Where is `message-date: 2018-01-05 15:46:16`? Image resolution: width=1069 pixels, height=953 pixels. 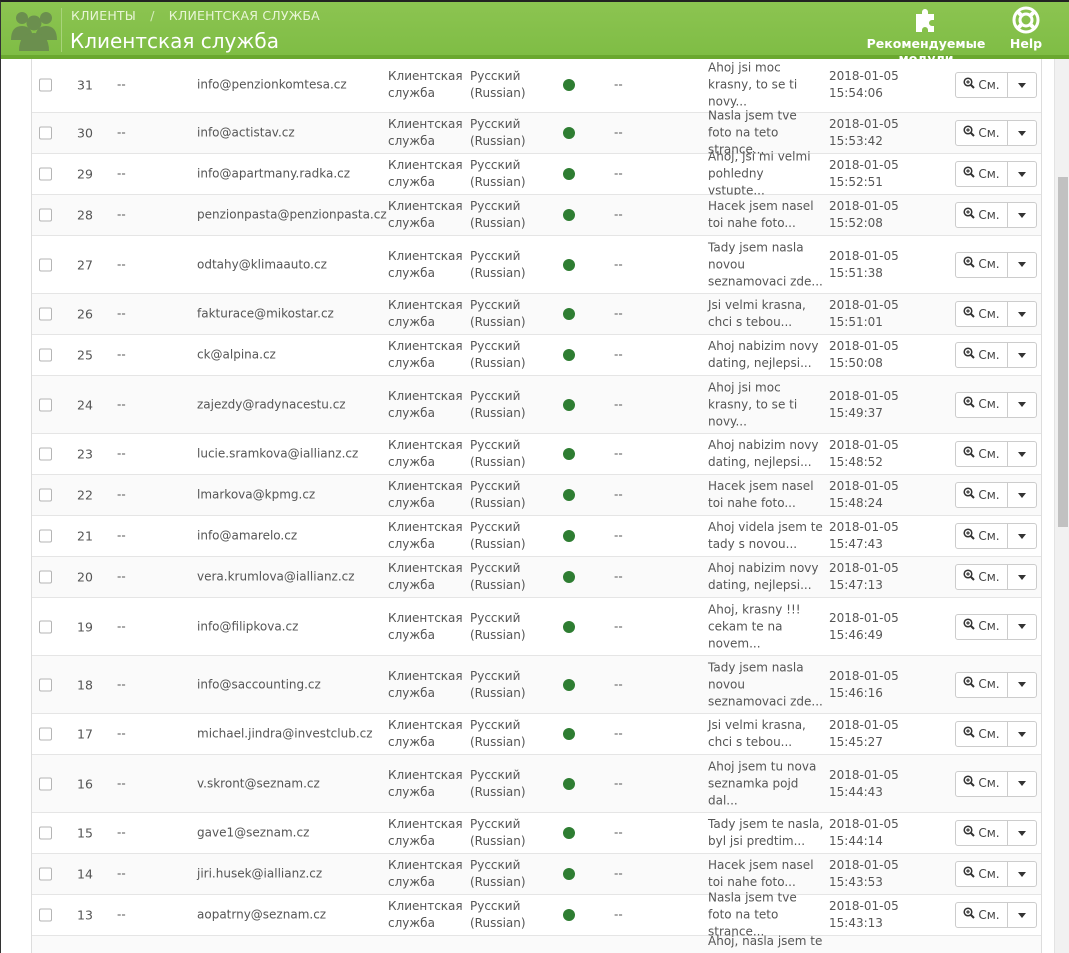
message-date: 2018-01-05 15:46:16 is located at coordinates (876, 685).